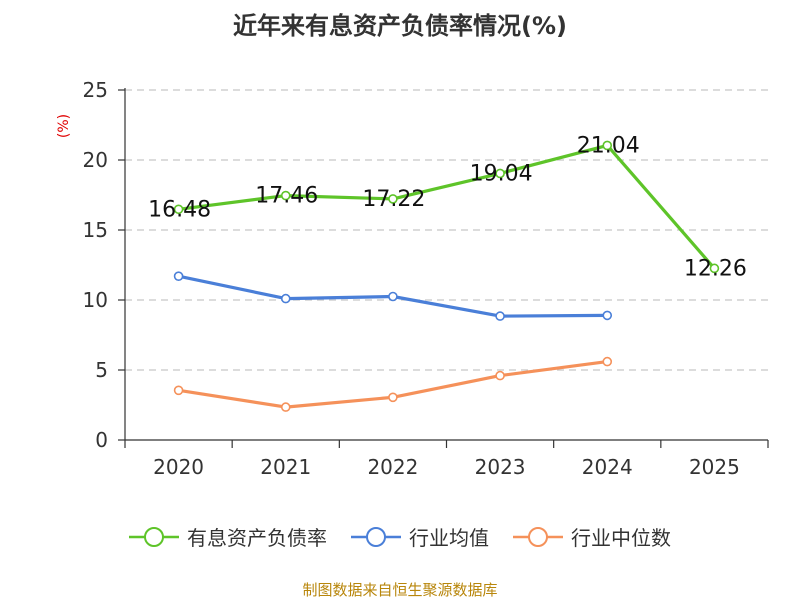 The image size is (800, 600). Describe the element at coordinates (178, 467) in the screenshot. I see `x-tick-label: 2020` at that location.